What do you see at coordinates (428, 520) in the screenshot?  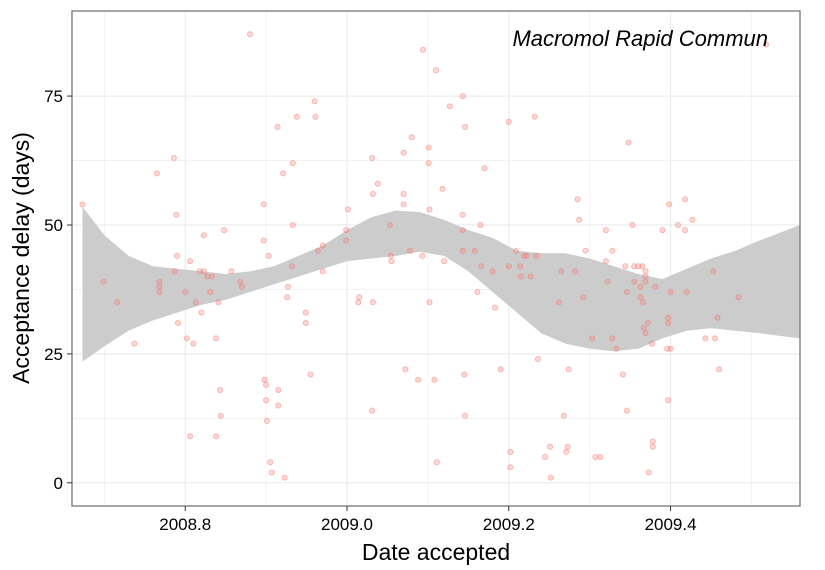 I see `x-axis: 2008.8 2009.0 2009.2 2009.4` at bounding box center [428, 520].